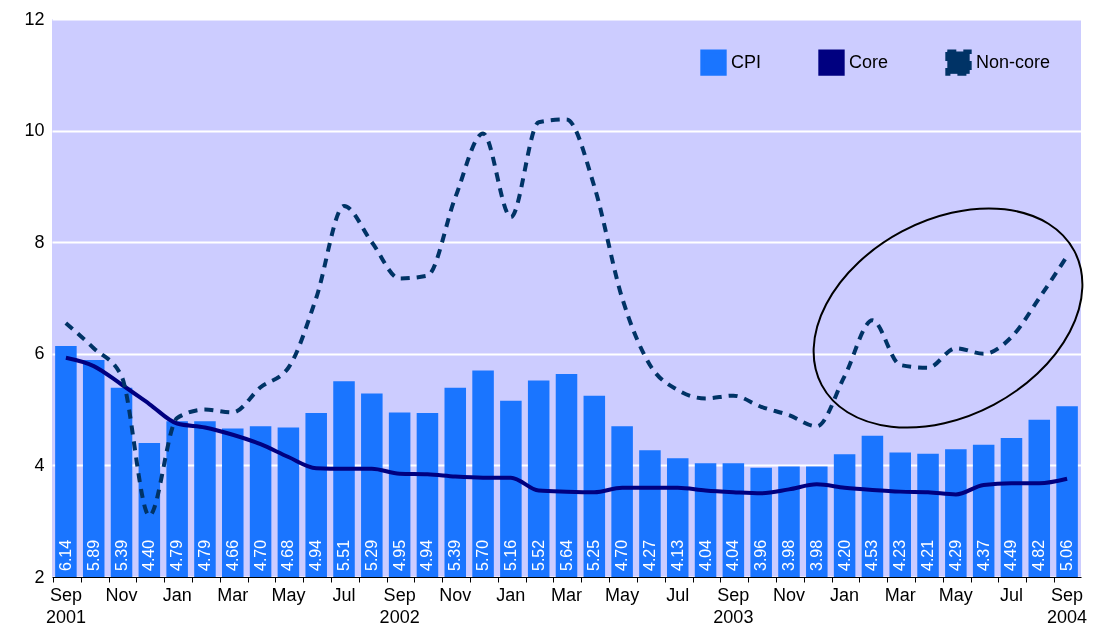 The width and height of the screenshot is (1094, 630). Describe the element at coordinates (1039, 555) in the screenshot. I see `text: 4.82` at that location.